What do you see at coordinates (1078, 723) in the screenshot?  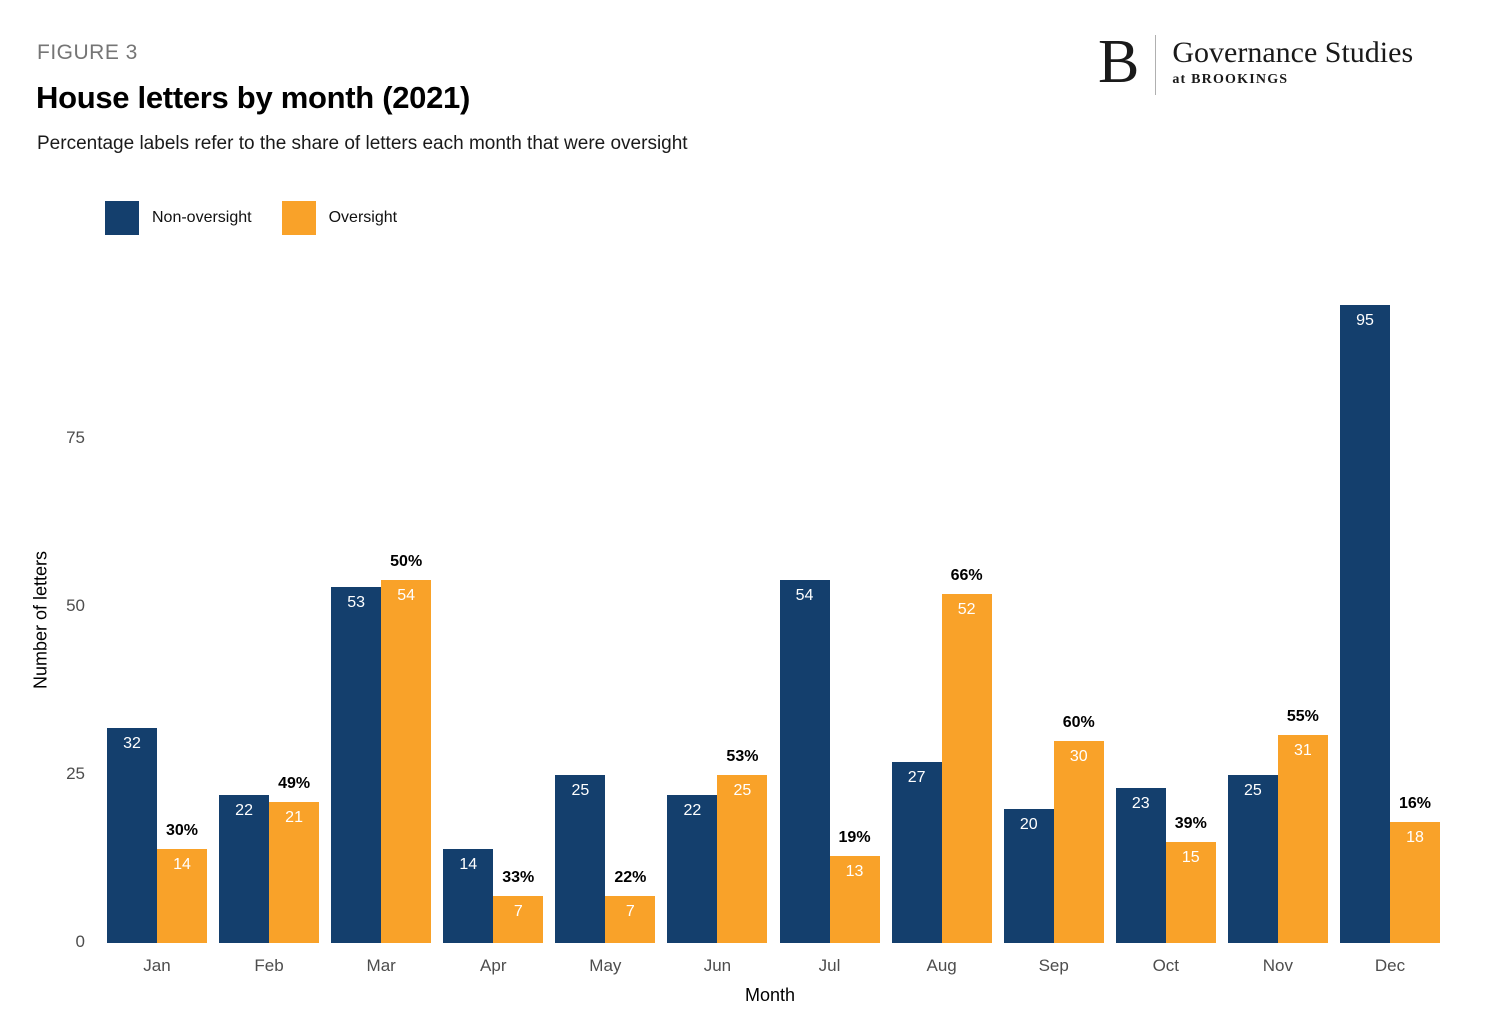 I see `percent-label-sep: 60%` at bounding box center [1078, 723].